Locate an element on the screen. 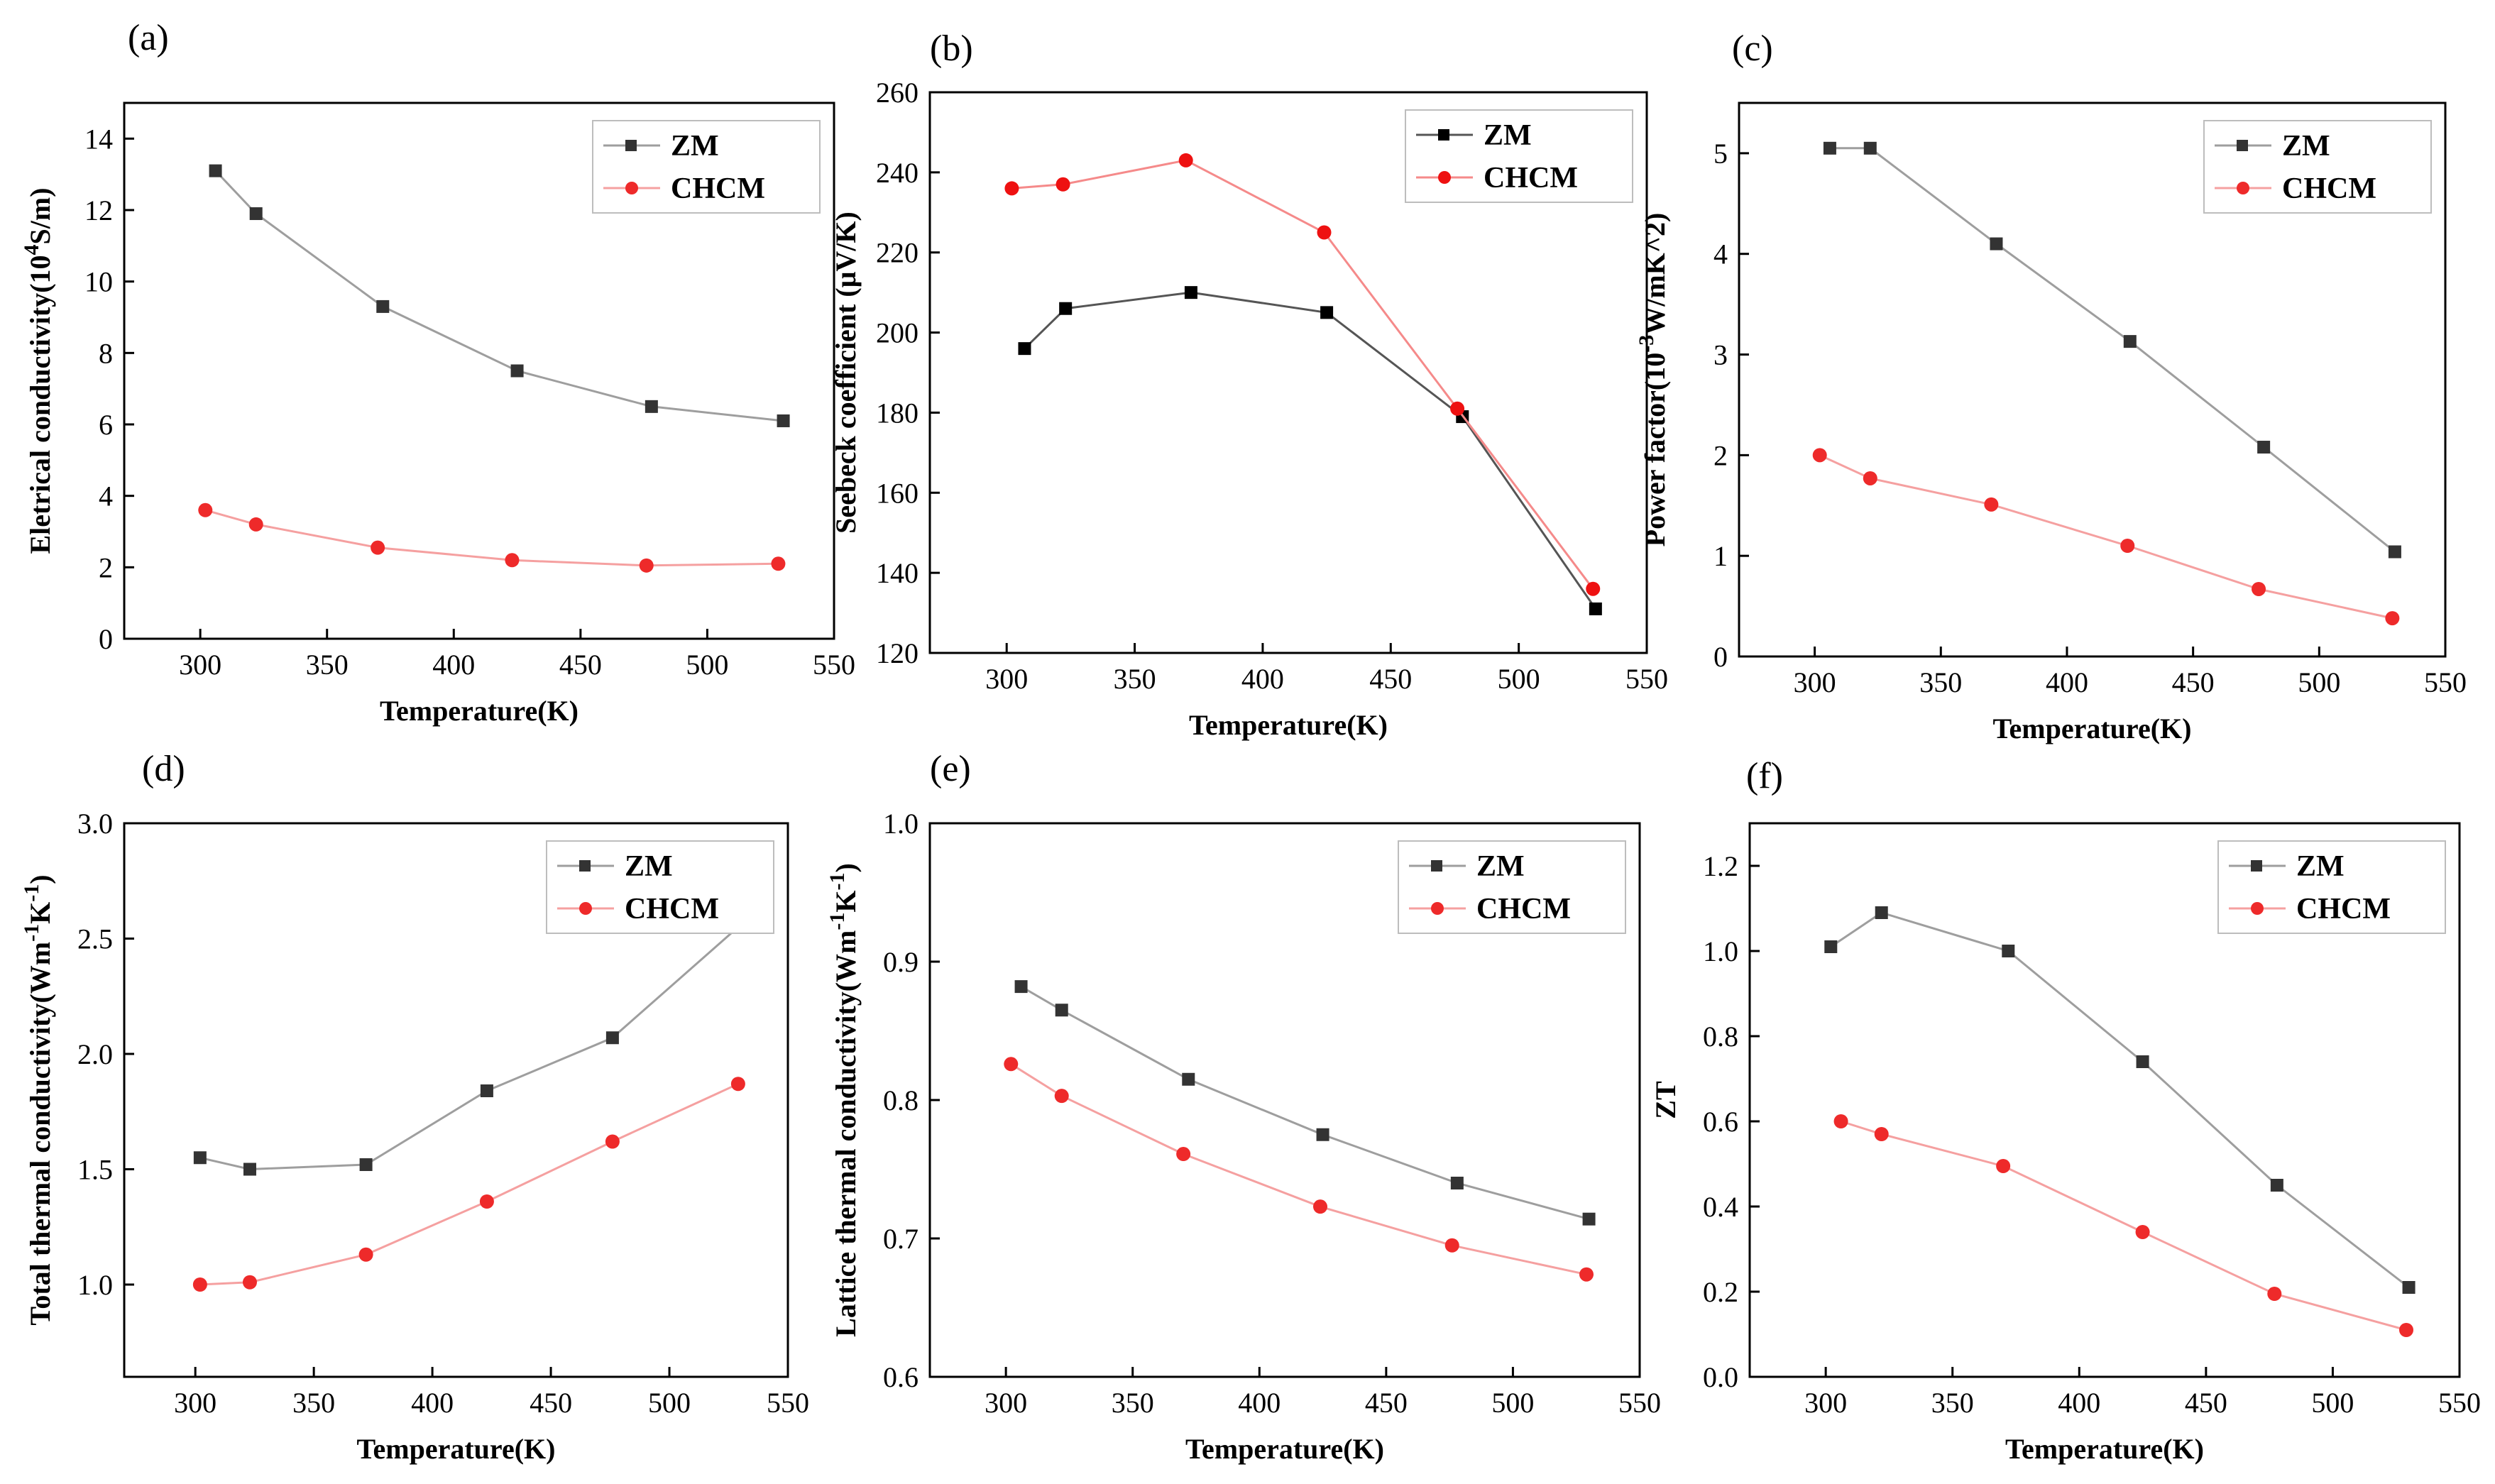  y-tick-label: 0.8 is located at coordinates (1720, 1036).